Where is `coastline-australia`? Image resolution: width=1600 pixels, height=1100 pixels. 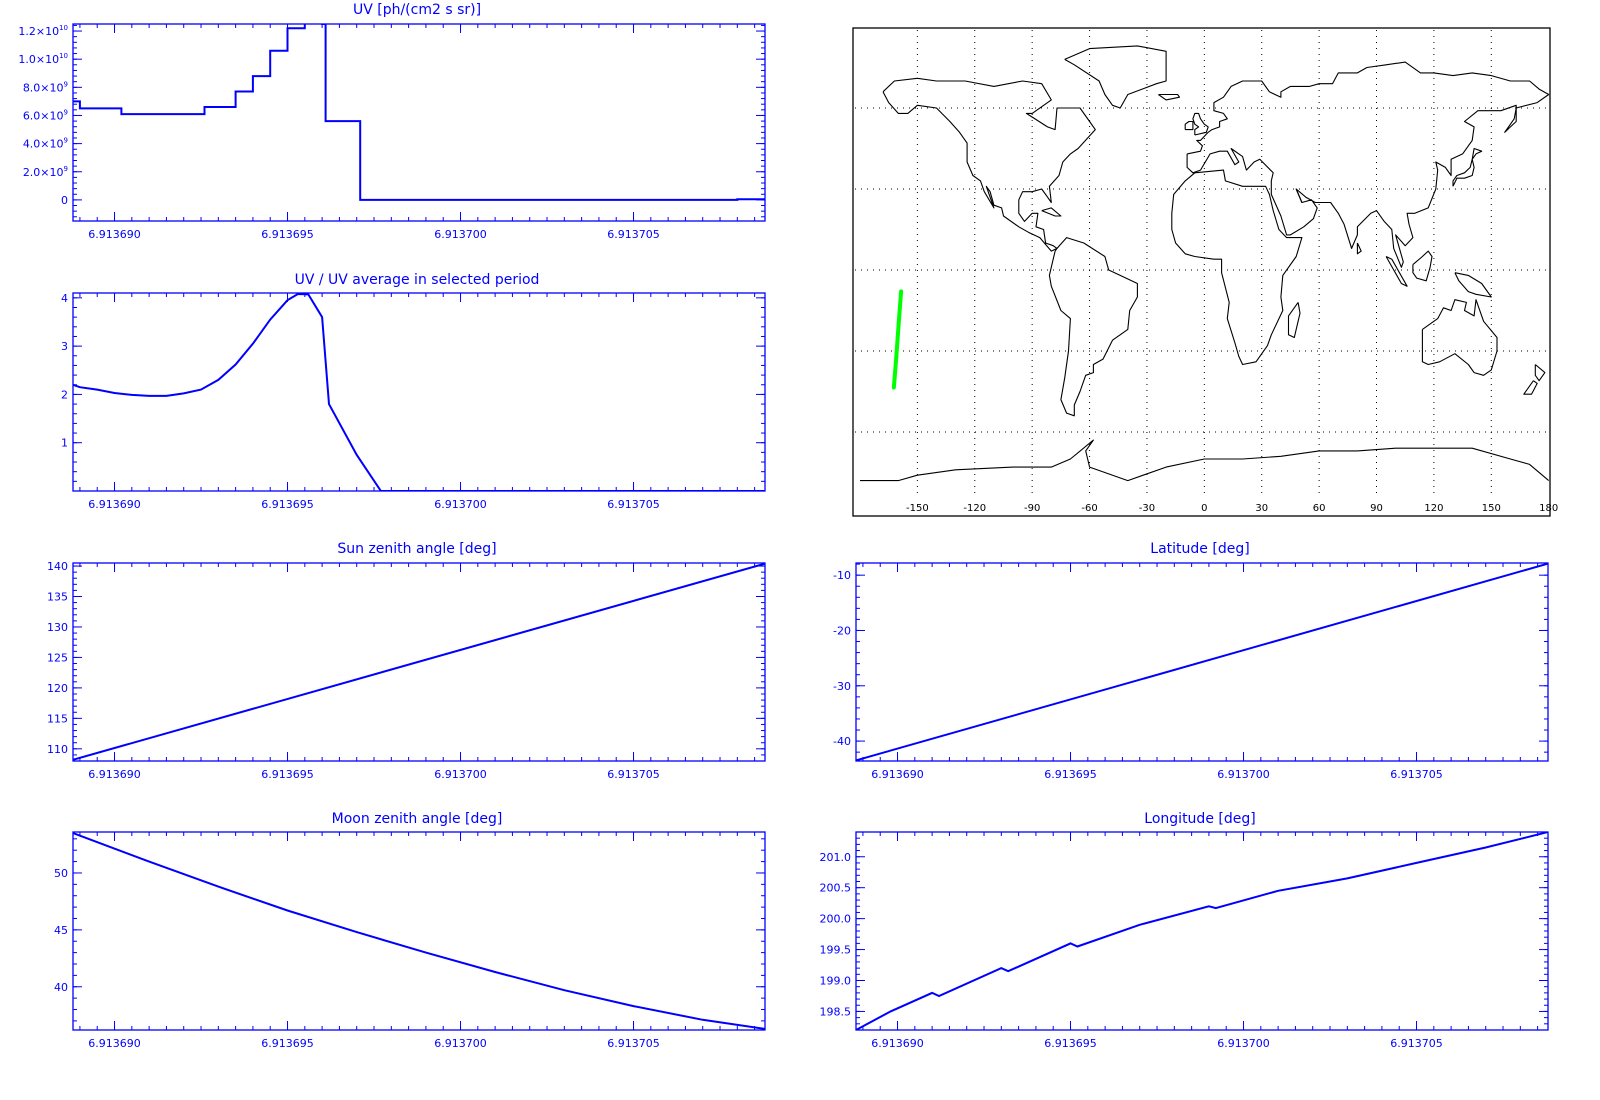 coastline-australia is located at coordinates (1459, 337).